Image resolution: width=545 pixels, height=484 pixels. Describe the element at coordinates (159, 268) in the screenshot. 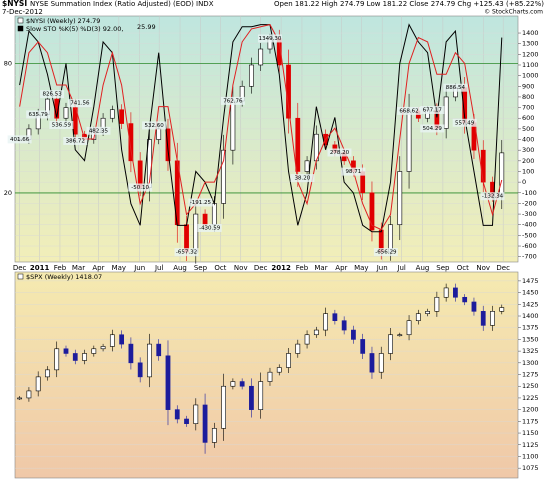

I see `x-tick-label: Jul` at that location.